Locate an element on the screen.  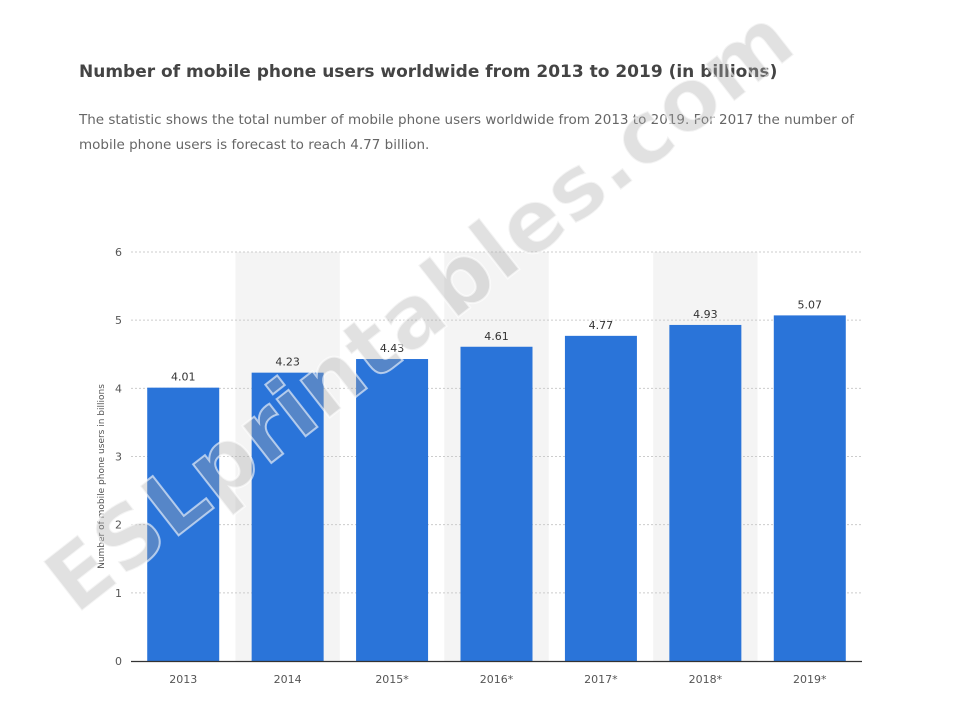
x-tick-label: 2014 is located at coordinates (288, 679).